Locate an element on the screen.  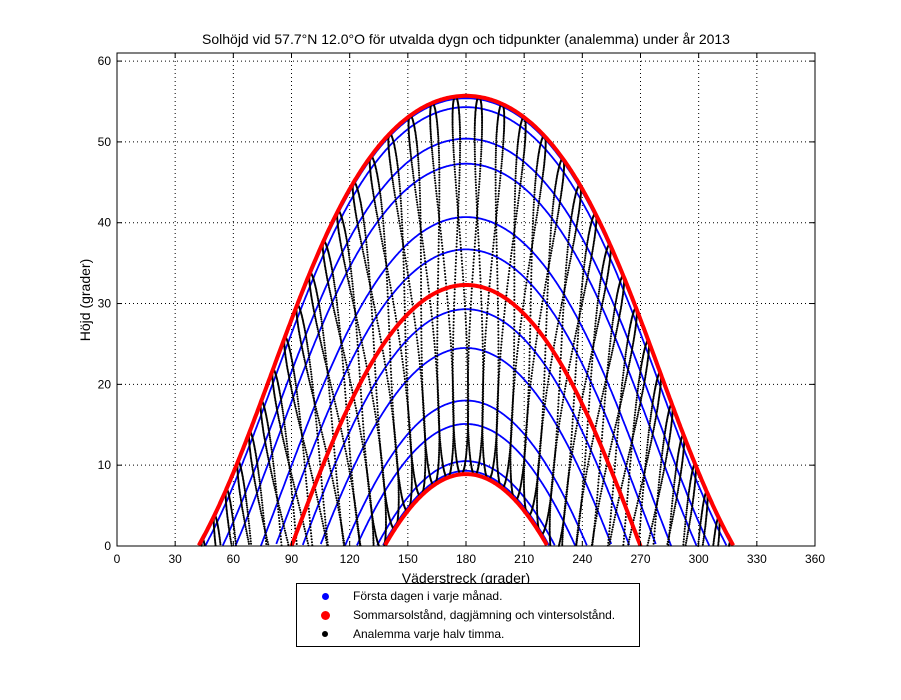
x-tick-label: 240 is located at coordinates (582, 559).